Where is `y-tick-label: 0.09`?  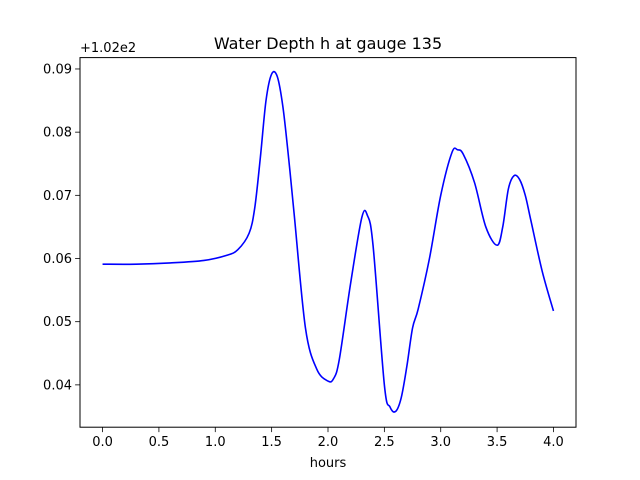
y-tick-label: 0.09 is located at coordinates (57, 69).